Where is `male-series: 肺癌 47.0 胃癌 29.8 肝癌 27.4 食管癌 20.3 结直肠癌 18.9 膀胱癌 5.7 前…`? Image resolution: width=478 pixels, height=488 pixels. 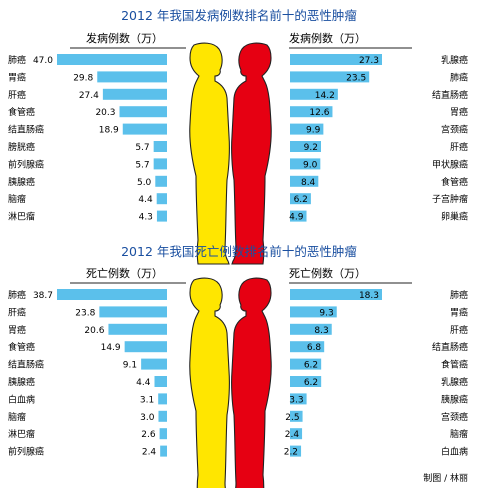
male-series: 肺癌 47.0 胃癌 29.8 肝癌 27.4 食管癌 20.3 结直肠癌 18.9 膀胱癌 5.7 前… is located at coordinates (87, 138).